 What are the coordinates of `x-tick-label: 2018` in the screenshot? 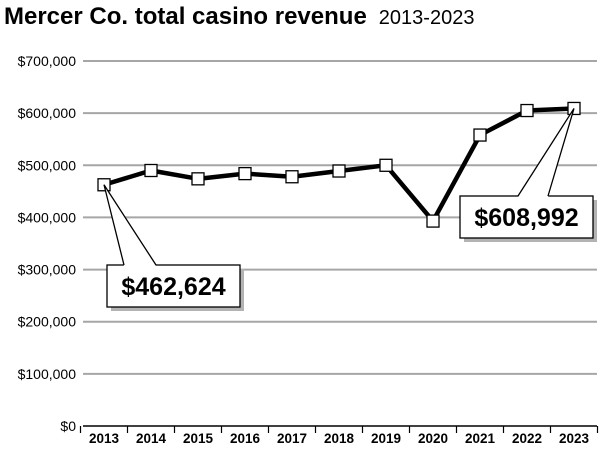 It's located at (339, 438).